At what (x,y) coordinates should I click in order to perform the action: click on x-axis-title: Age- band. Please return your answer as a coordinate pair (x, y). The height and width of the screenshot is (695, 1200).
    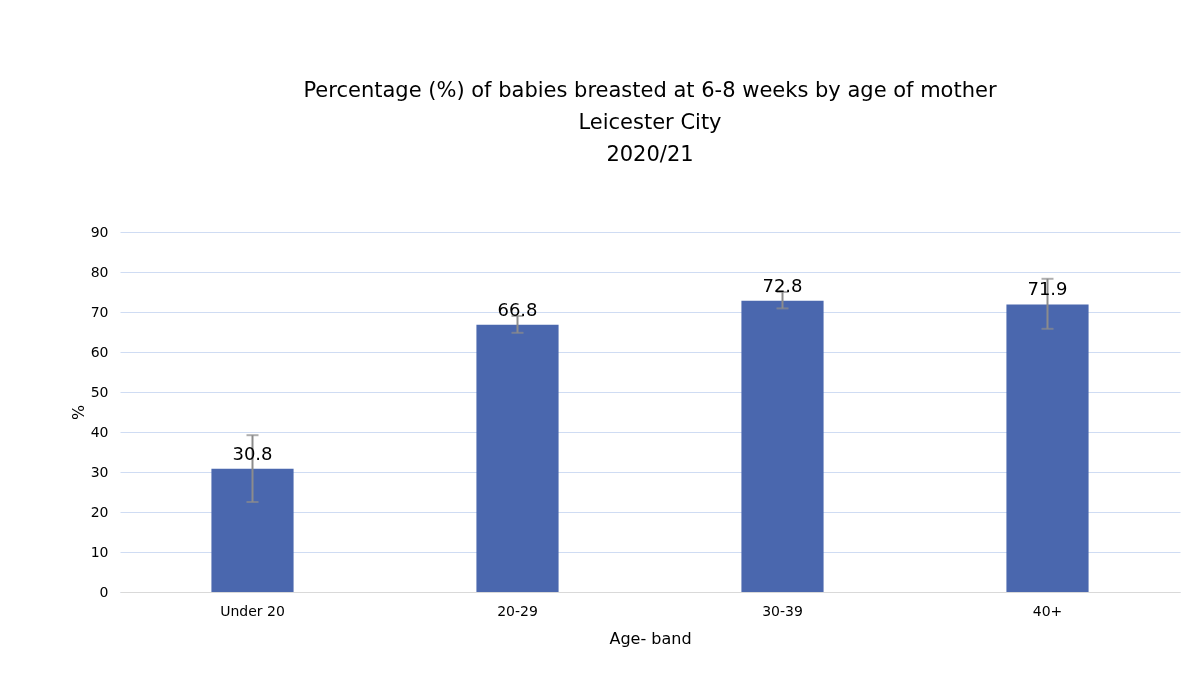
    Looking at the image, I should click on (650, 638).